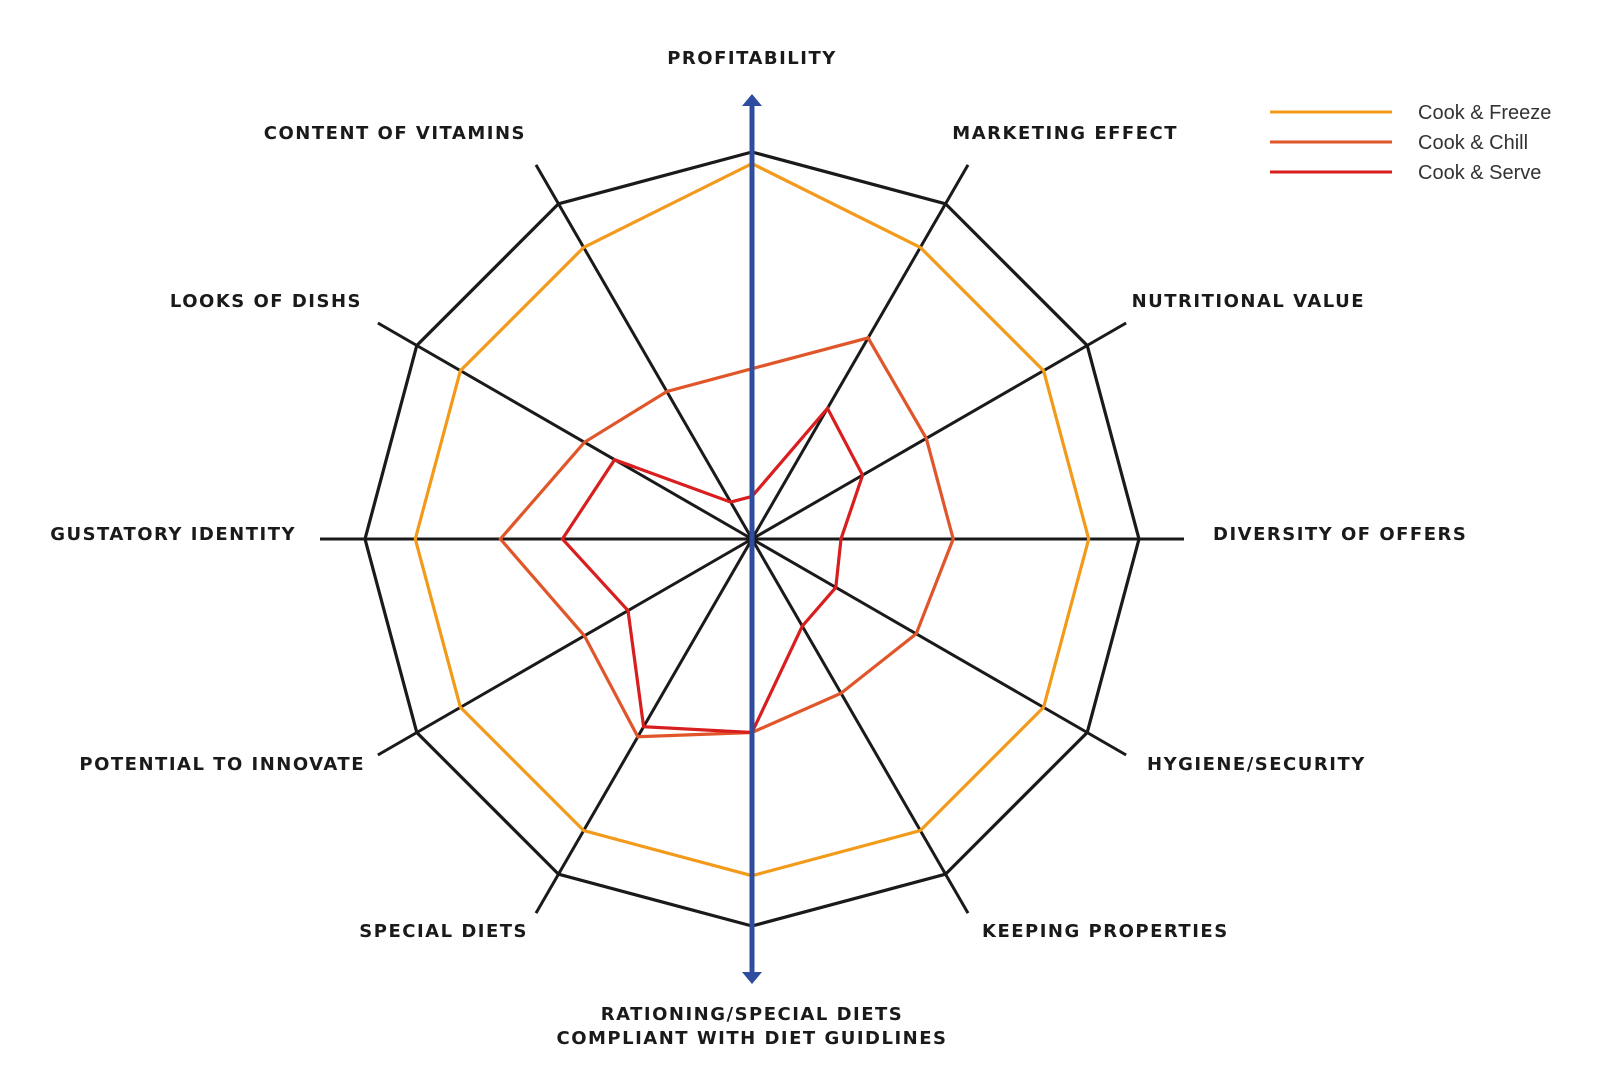 The image size is (1600, 1089). I want to click on spoke-content-of-vitamins, so click(644, 352).